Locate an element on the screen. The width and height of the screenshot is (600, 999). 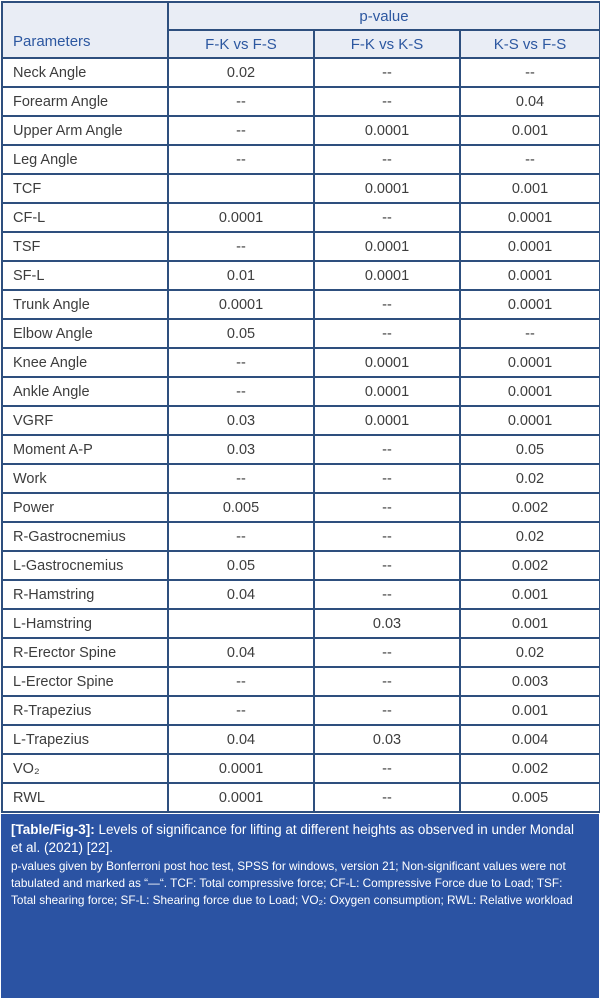
table-row: Leg Angle -- -- -- is located at coordinates (300, 159).